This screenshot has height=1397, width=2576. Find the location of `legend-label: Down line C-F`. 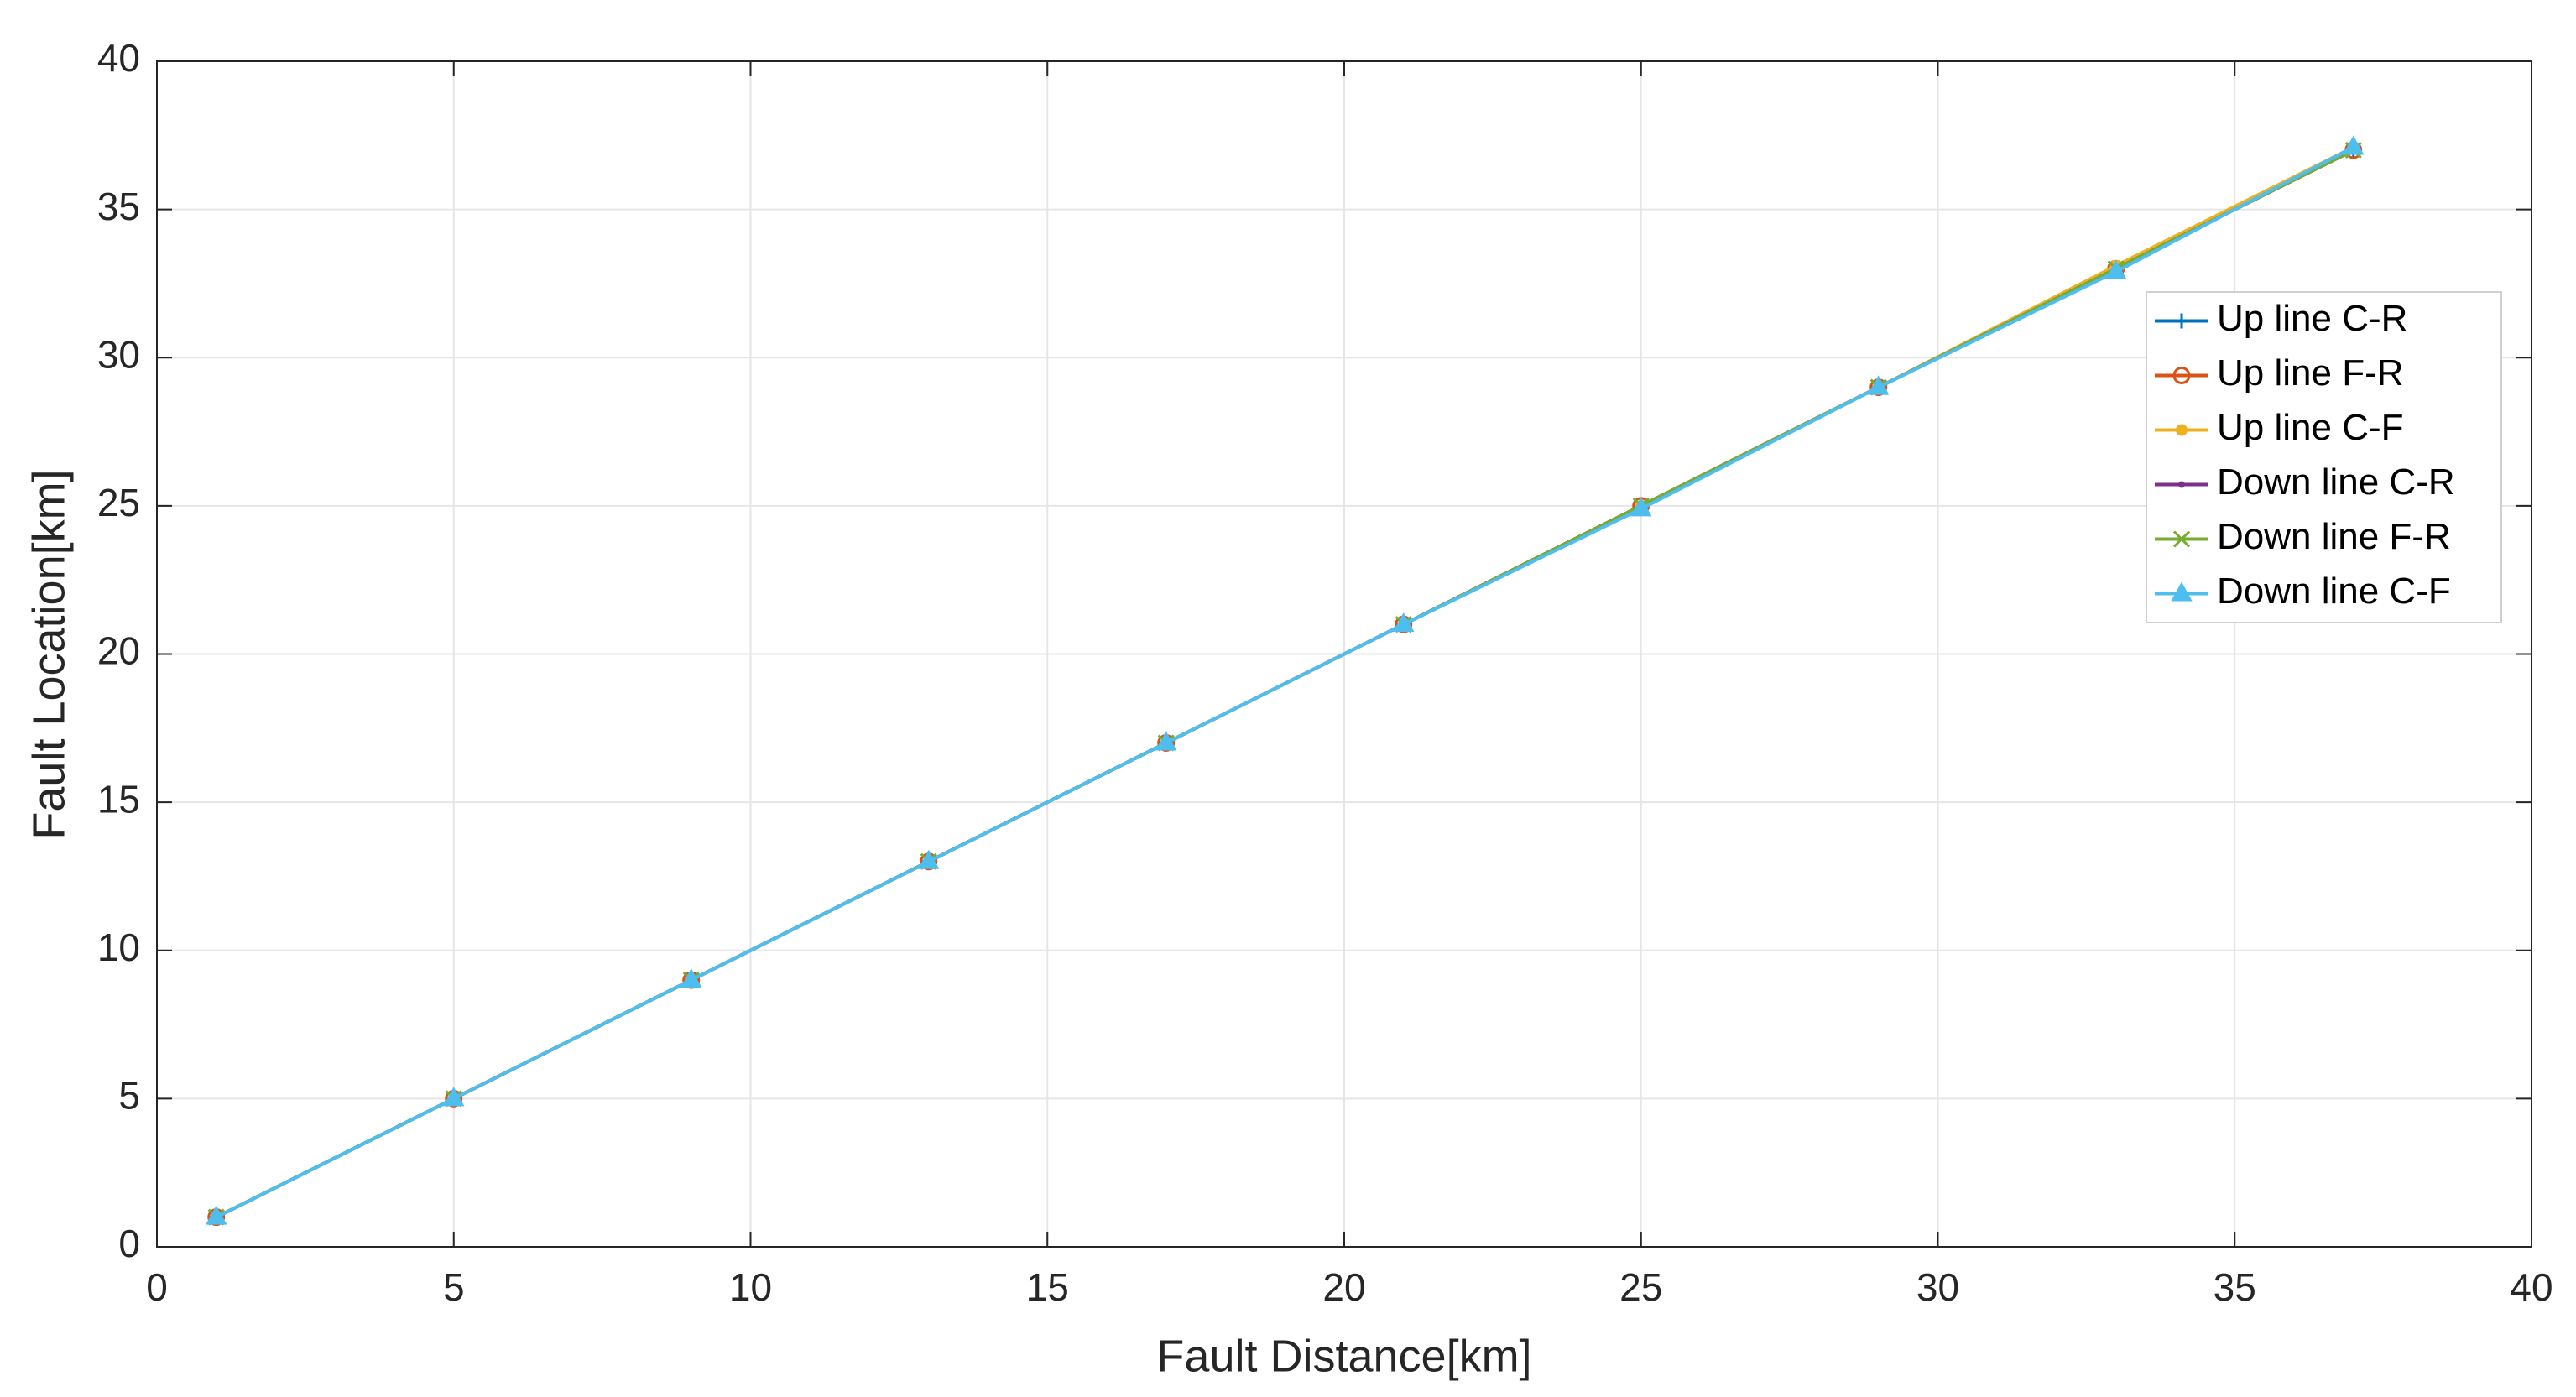

legend-label: Down line C-F is located at coordinates (2334, 591).